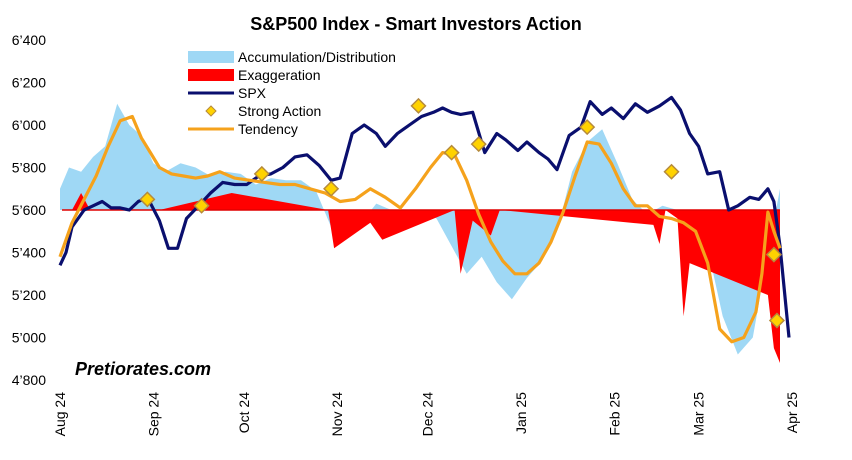 The image size is (852, 460). Describe the element at coordinates (60, 414) in the screenshot. I see `x-tick-label: Aug 24` at that location.